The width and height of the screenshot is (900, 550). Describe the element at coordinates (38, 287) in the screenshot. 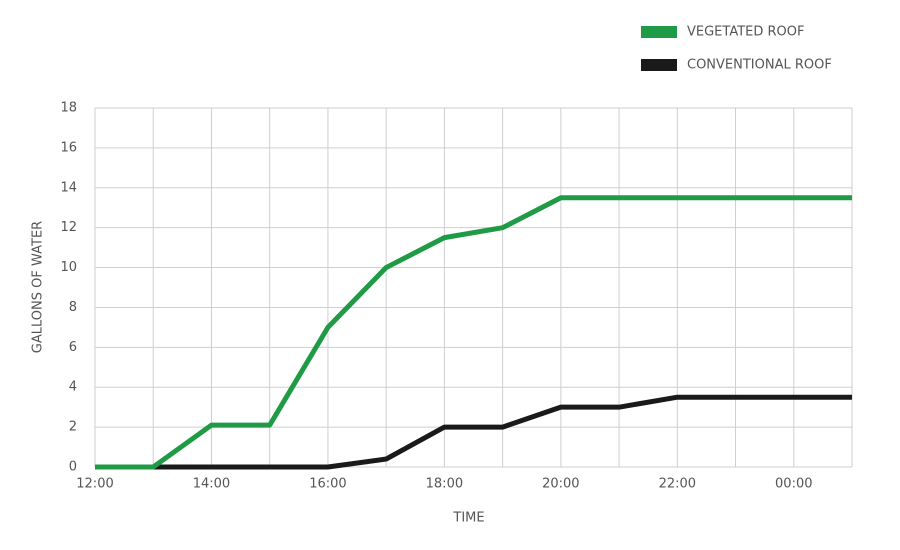

I see `y-axis-label: GALLONS OF WATER` at that location.